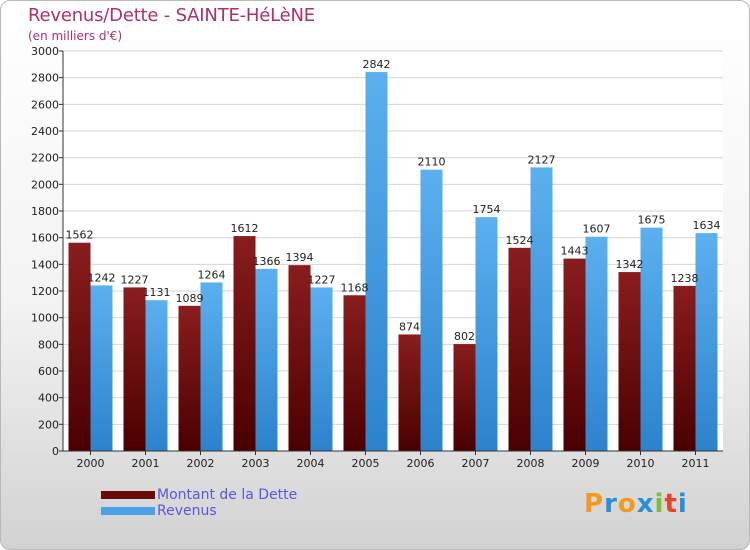 The width and height of the screenshot is (750, 550). What do you see at coordinates (45, 318) in the screenshot?
I see `y-tick-label: 1000` at bounding box center [45, 318].